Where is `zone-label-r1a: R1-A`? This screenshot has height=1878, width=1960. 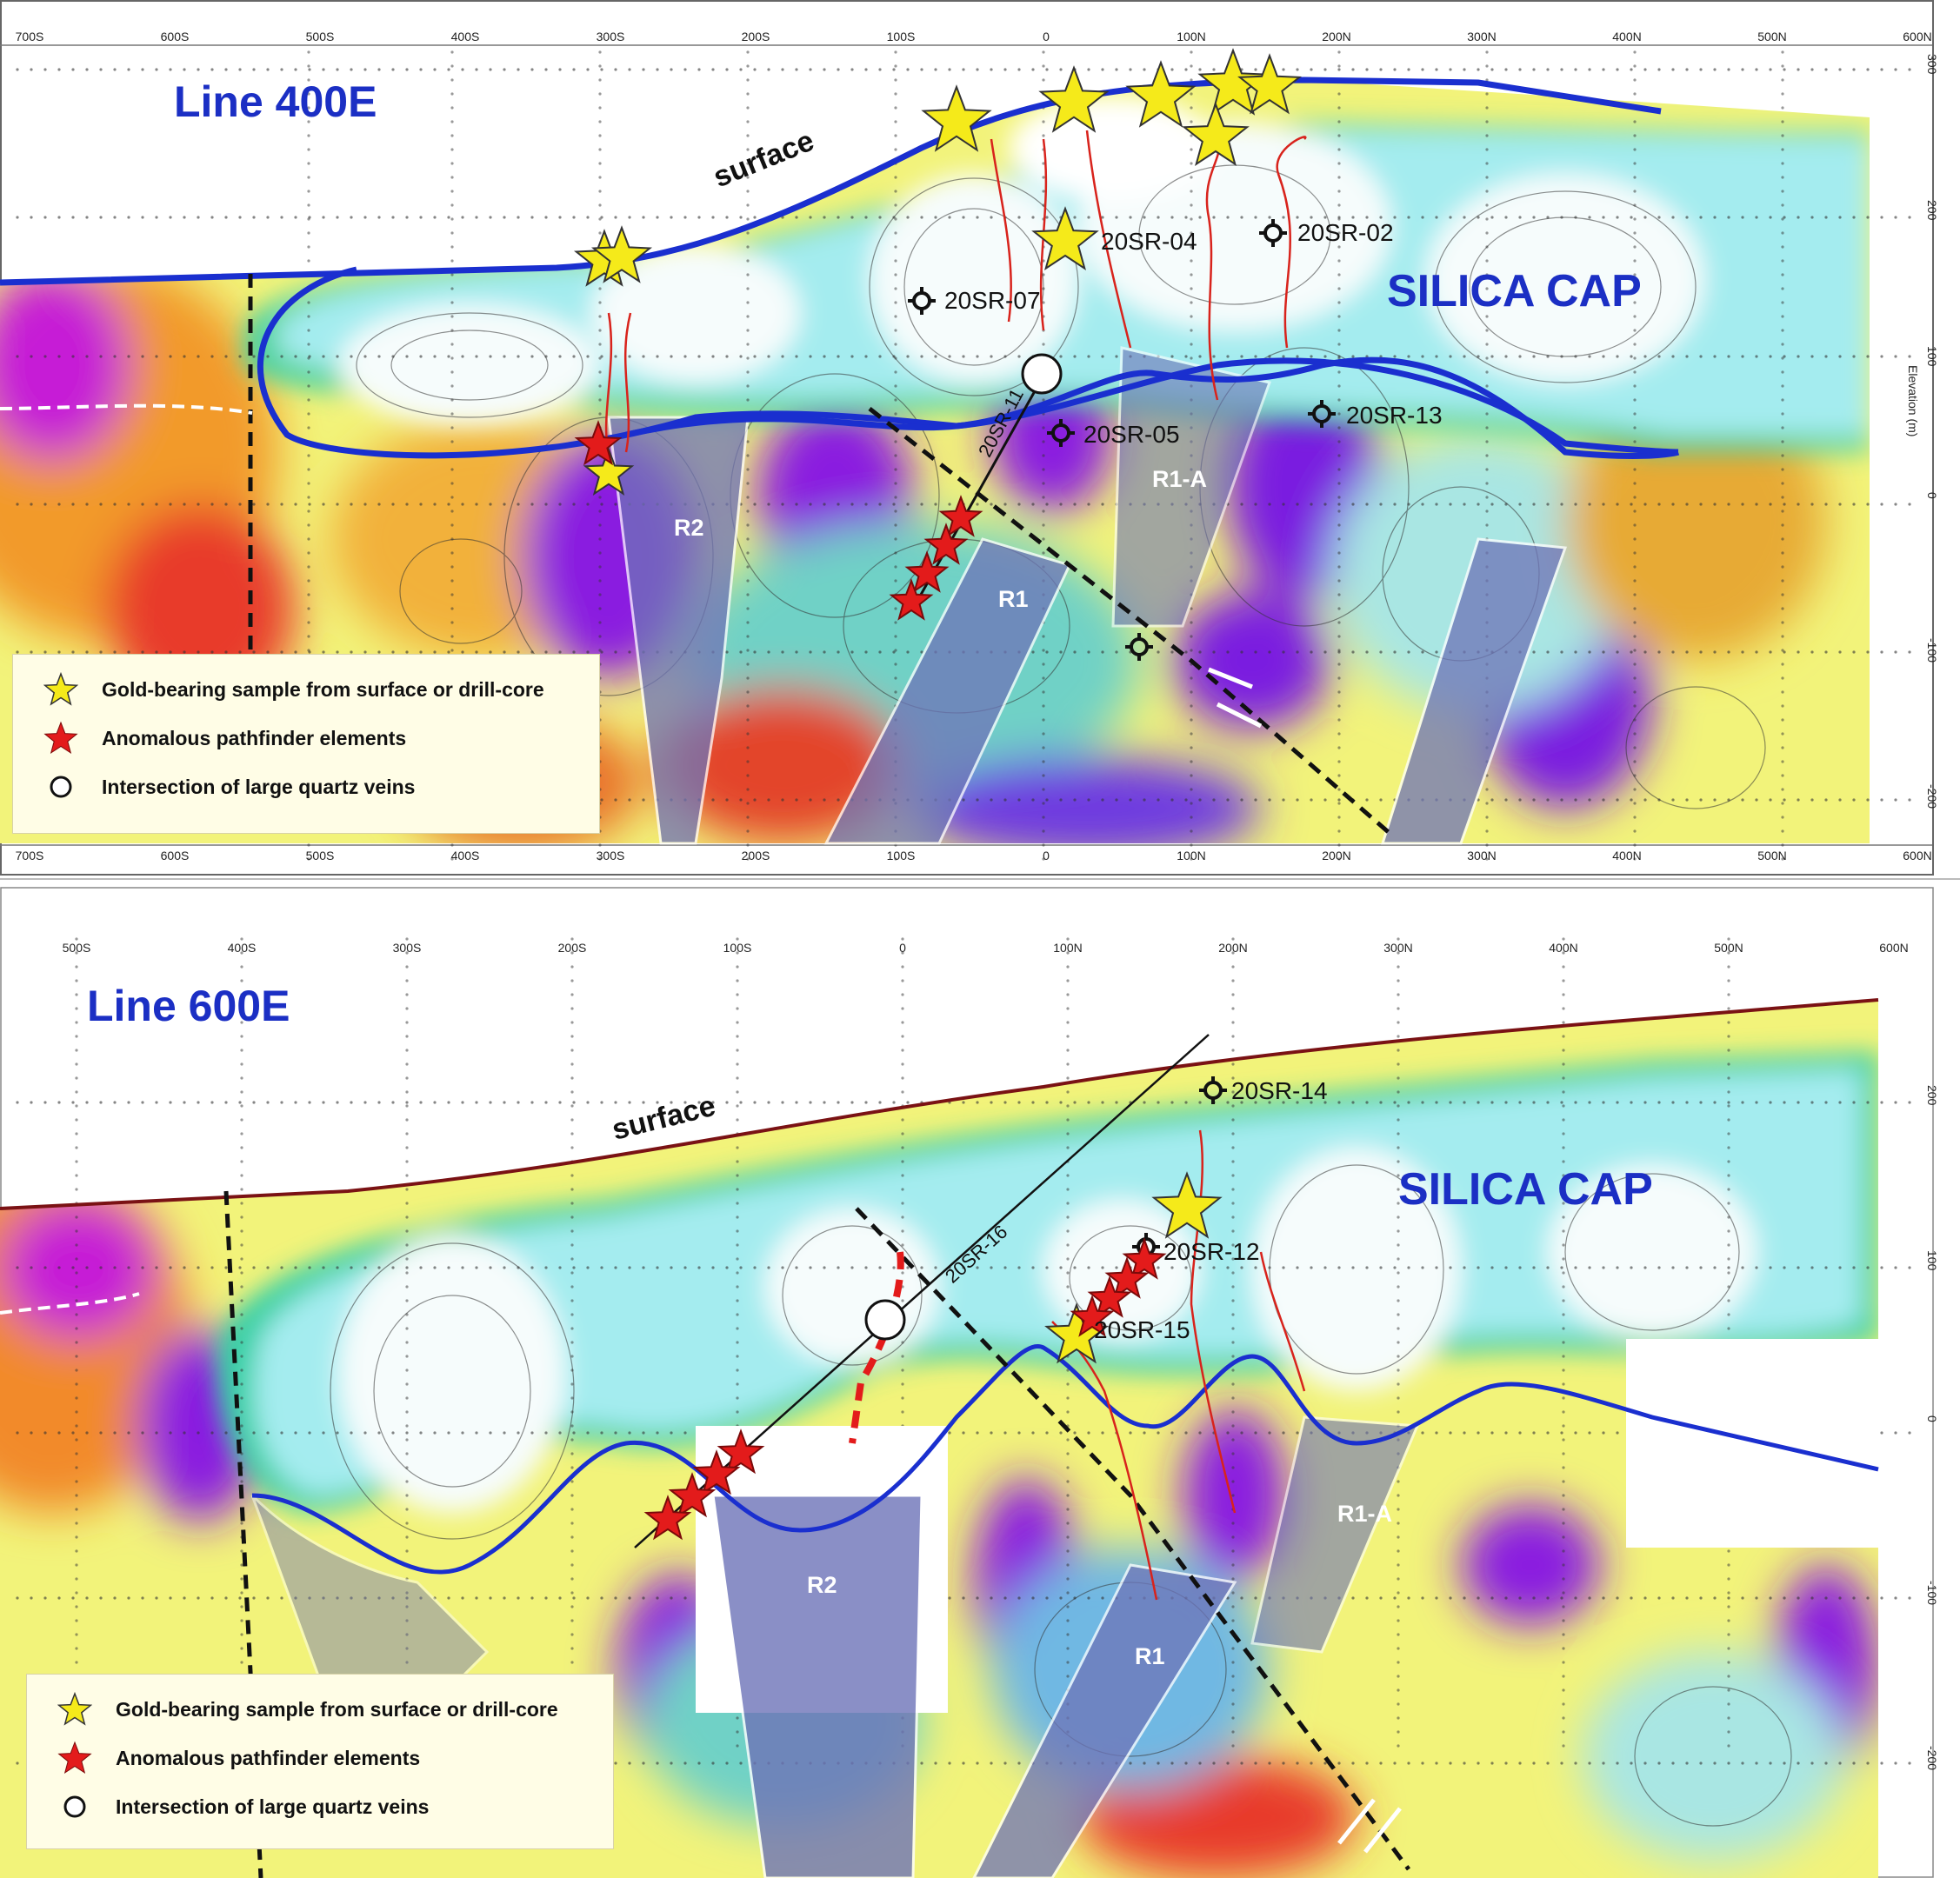 zone-label-r1a: R1-A is located at coordinates (1180, 479).